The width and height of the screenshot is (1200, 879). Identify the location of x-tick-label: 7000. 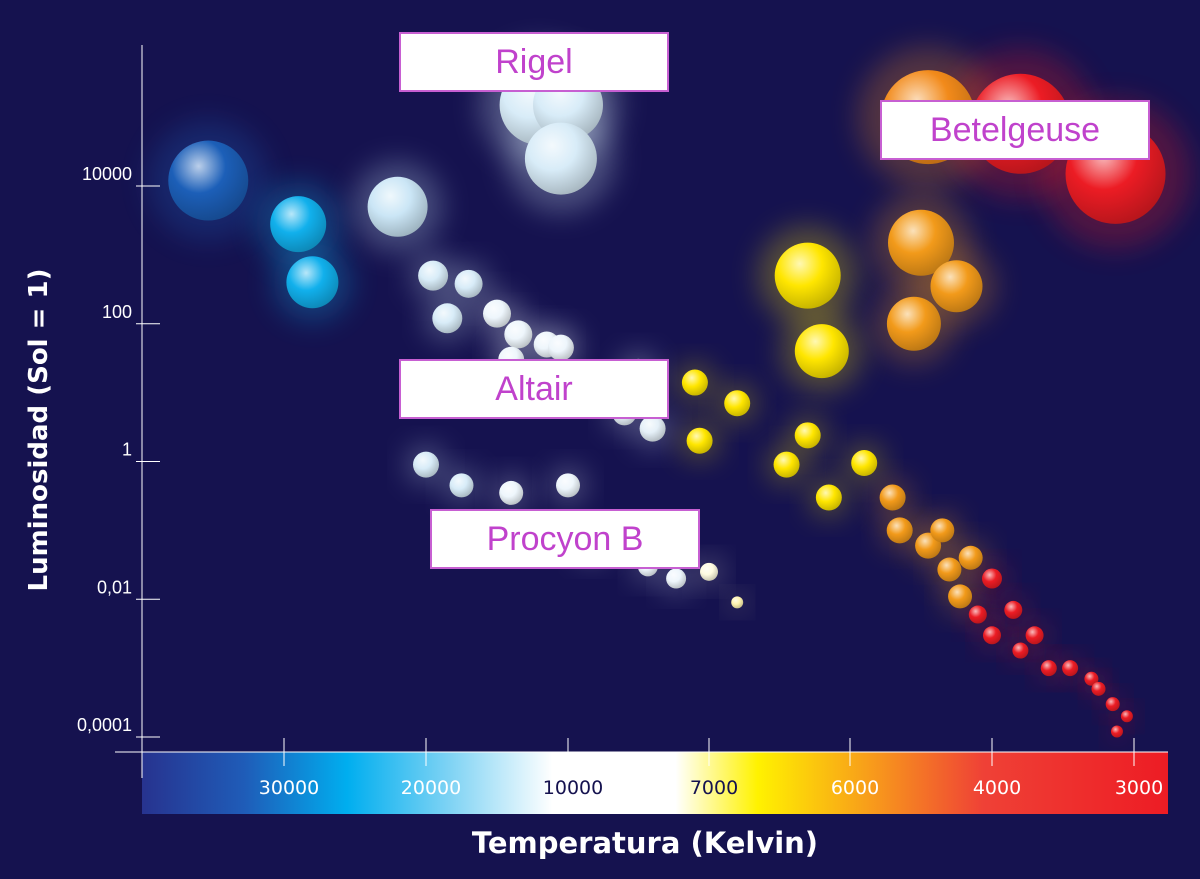
(714, 788).